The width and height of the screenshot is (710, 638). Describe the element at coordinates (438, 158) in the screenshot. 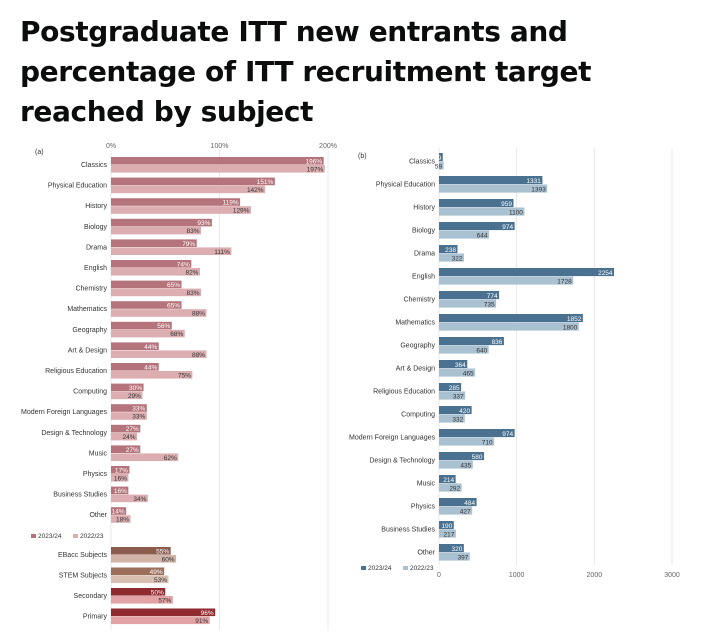

I see `data-label: 49` at that location.